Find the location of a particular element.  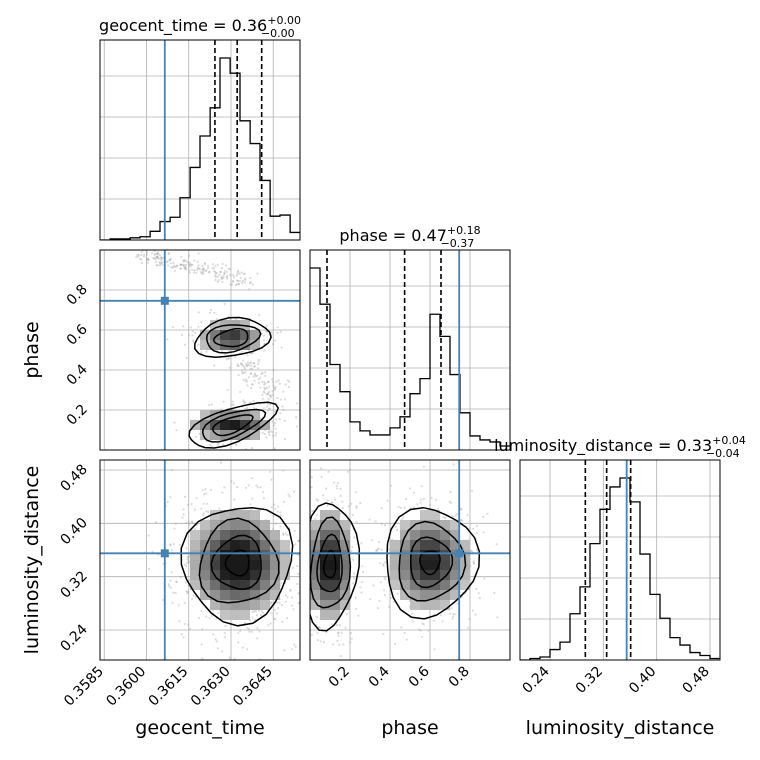

histogram-phase is located at coordinates (410, 357).